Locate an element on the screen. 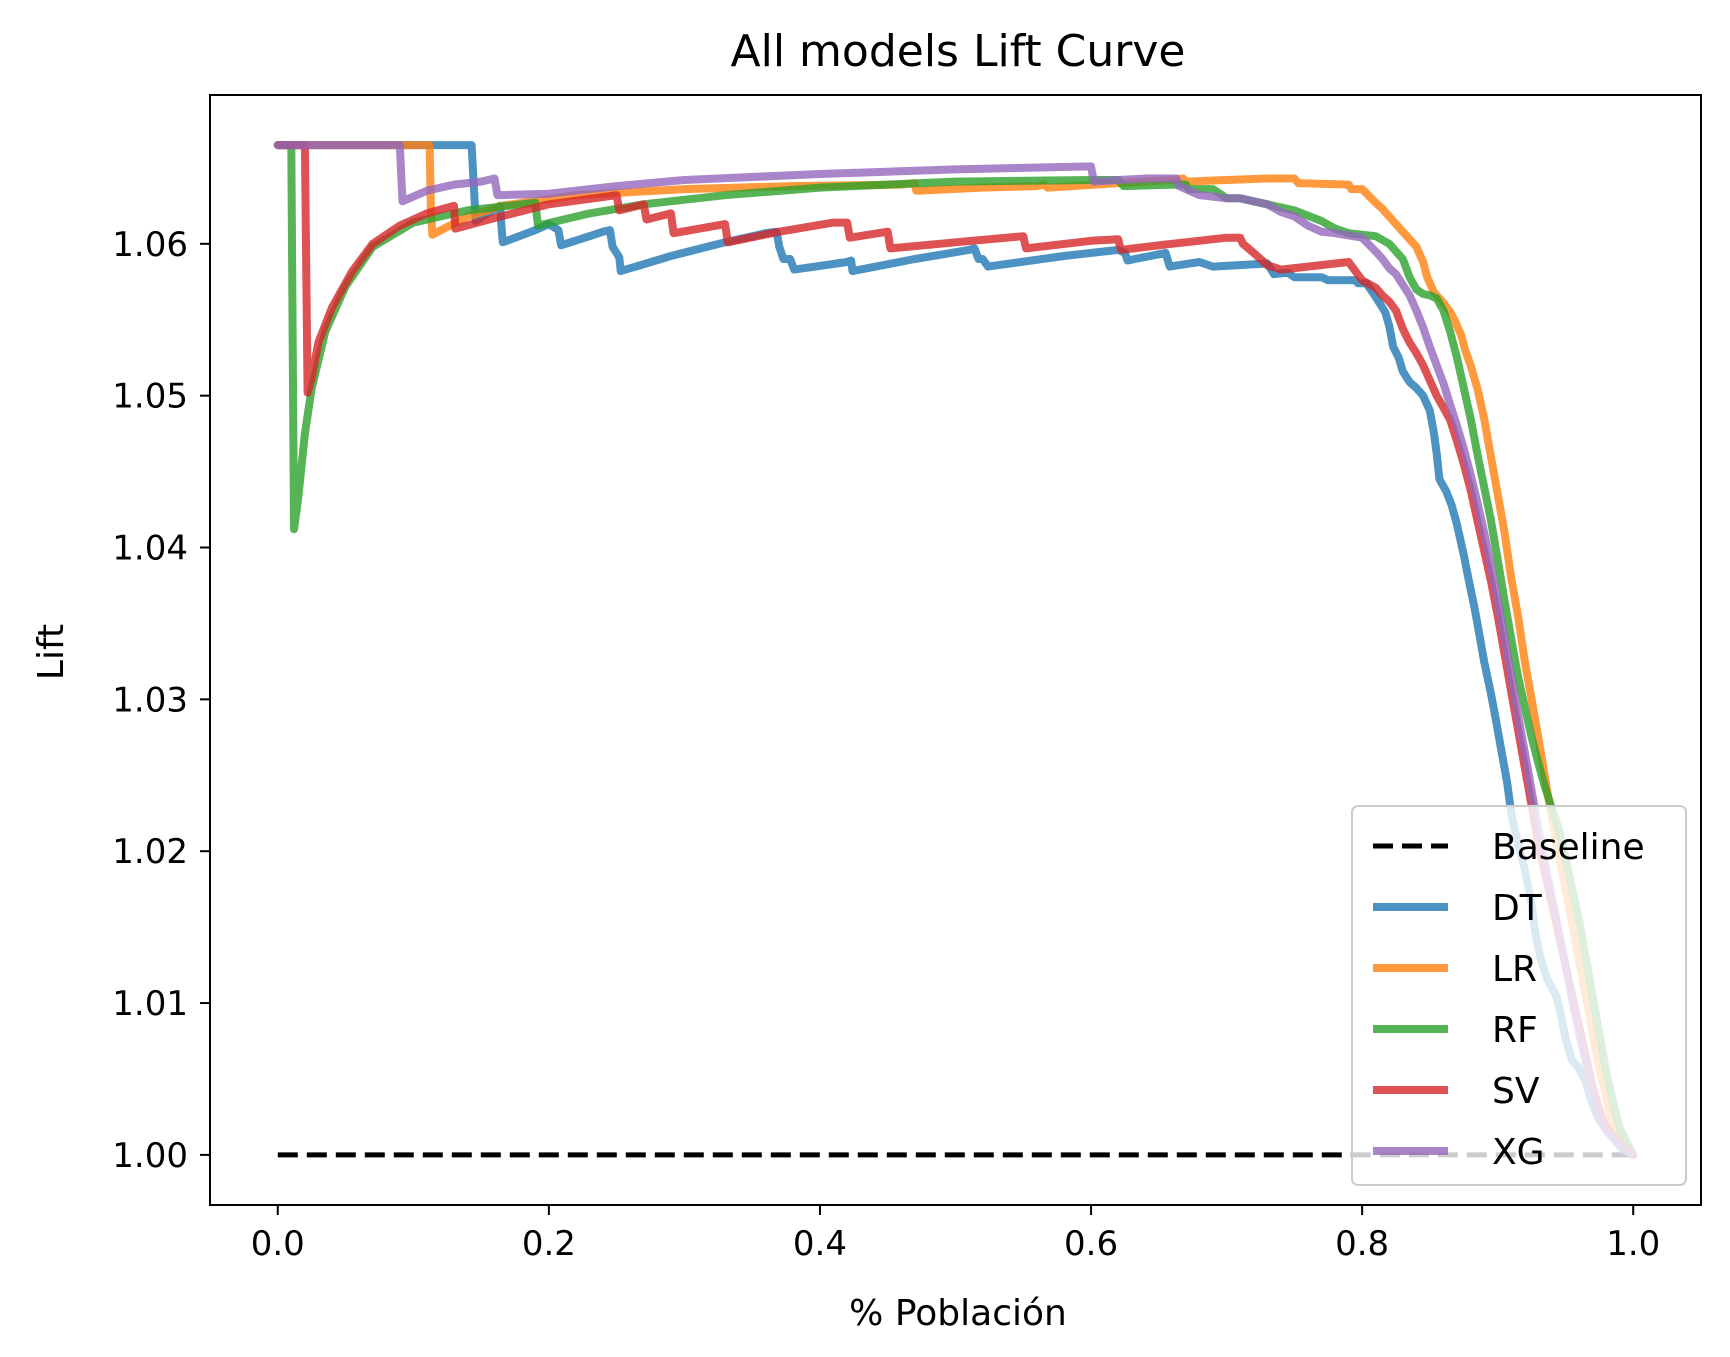 The image size is (1730, 1357). x-axis-label: % Población is located at coordinates (958, 1313).